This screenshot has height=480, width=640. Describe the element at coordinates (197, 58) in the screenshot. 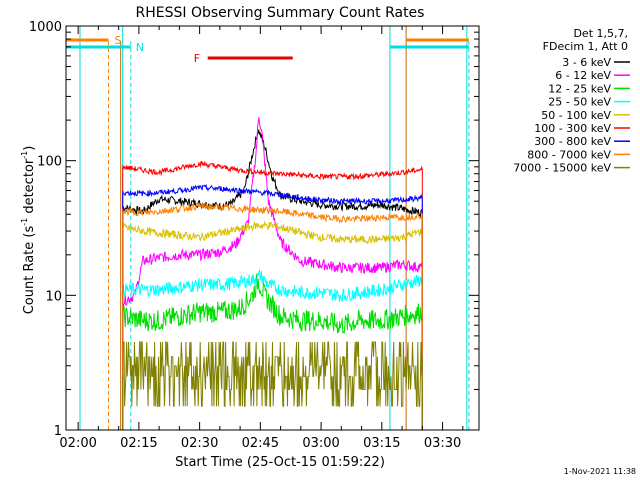

I see `flare-label: F` at that location.